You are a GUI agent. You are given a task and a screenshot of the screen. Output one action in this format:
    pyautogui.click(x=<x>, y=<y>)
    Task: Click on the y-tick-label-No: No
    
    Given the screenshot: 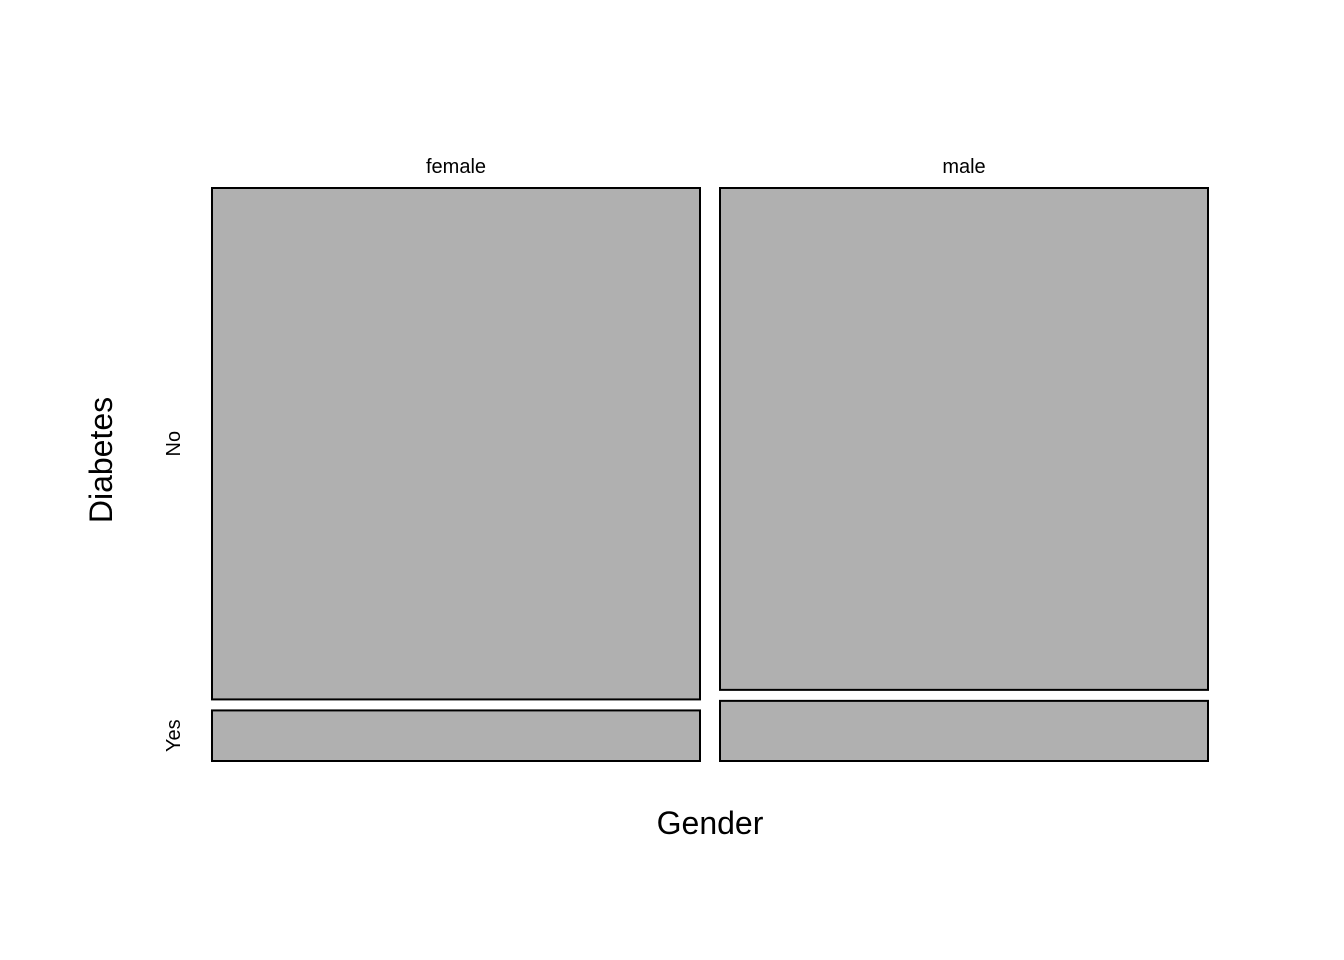 What is the action you would take?
    pyautogui.click(x=174, y=444)
    